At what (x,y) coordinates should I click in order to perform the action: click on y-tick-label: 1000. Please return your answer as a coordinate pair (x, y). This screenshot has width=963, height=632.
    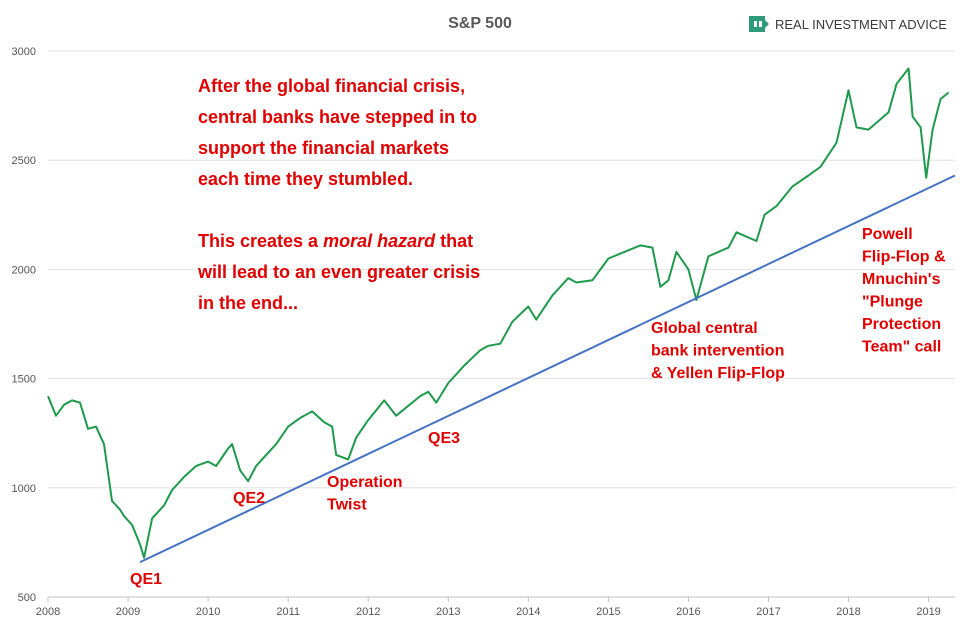
    Looking at the image, I should click on (24, 489).